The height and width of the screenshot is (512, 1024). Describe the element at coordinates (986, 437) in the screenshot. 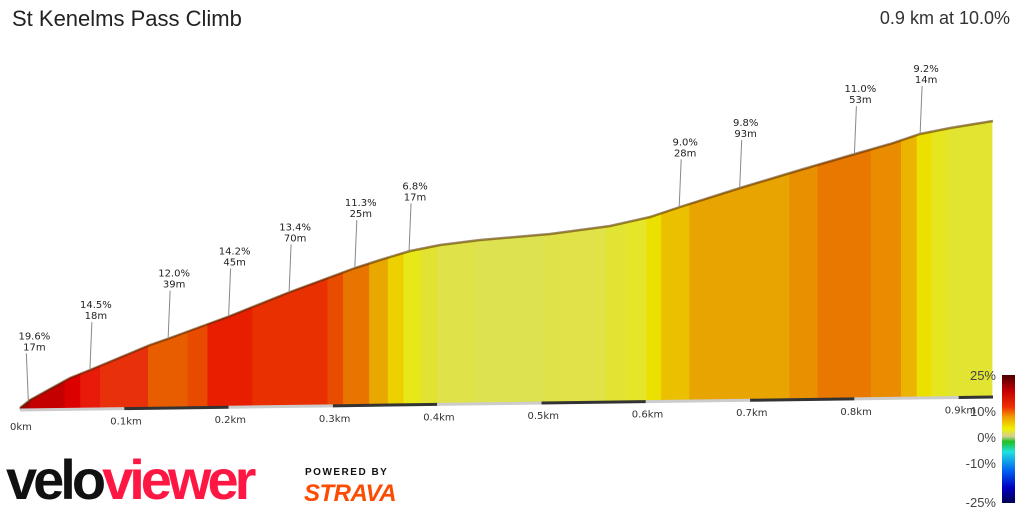

I see `legend-label: 0%` at that location.